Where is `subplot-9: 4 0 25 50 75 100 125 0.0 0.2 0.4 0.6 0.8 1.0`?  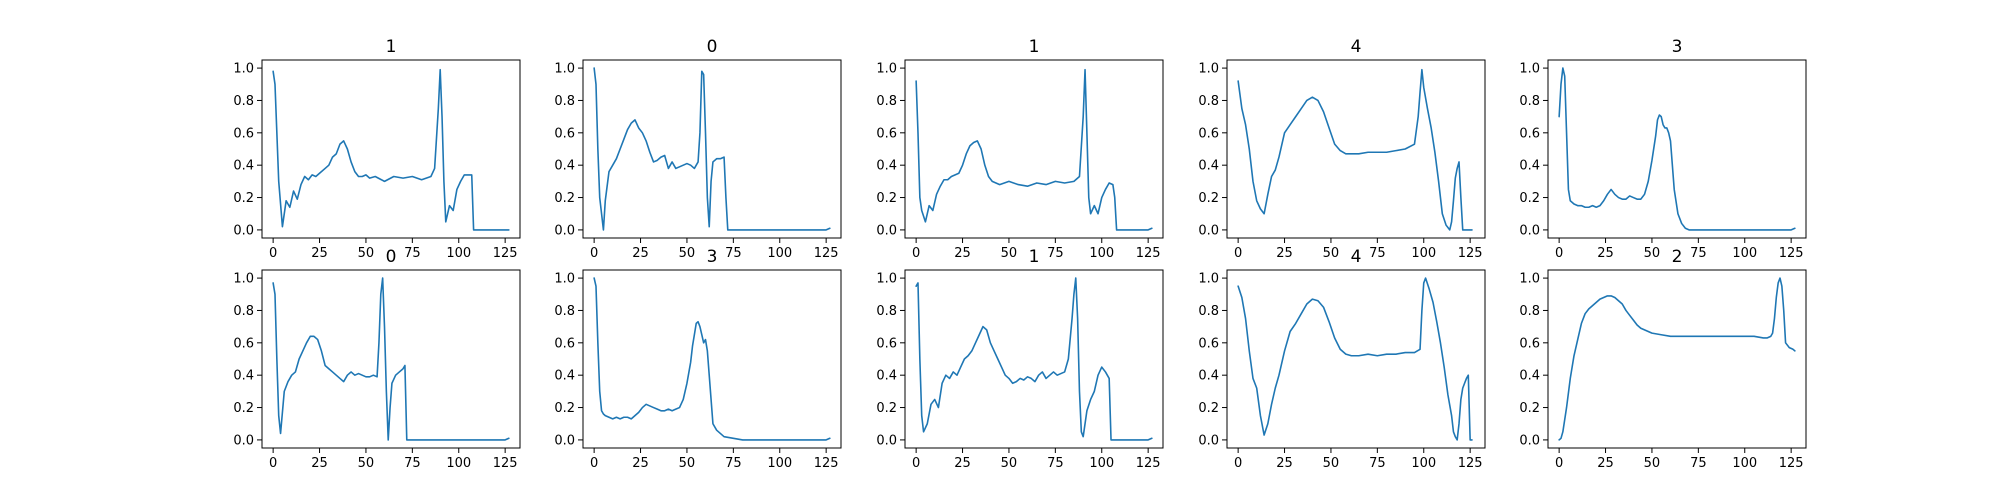
subplot-9: 4 0 25 50 75 100 125 0.0 0.2 0.4 0.6 0.8 1.0 is located at coordinates (1342, 359).